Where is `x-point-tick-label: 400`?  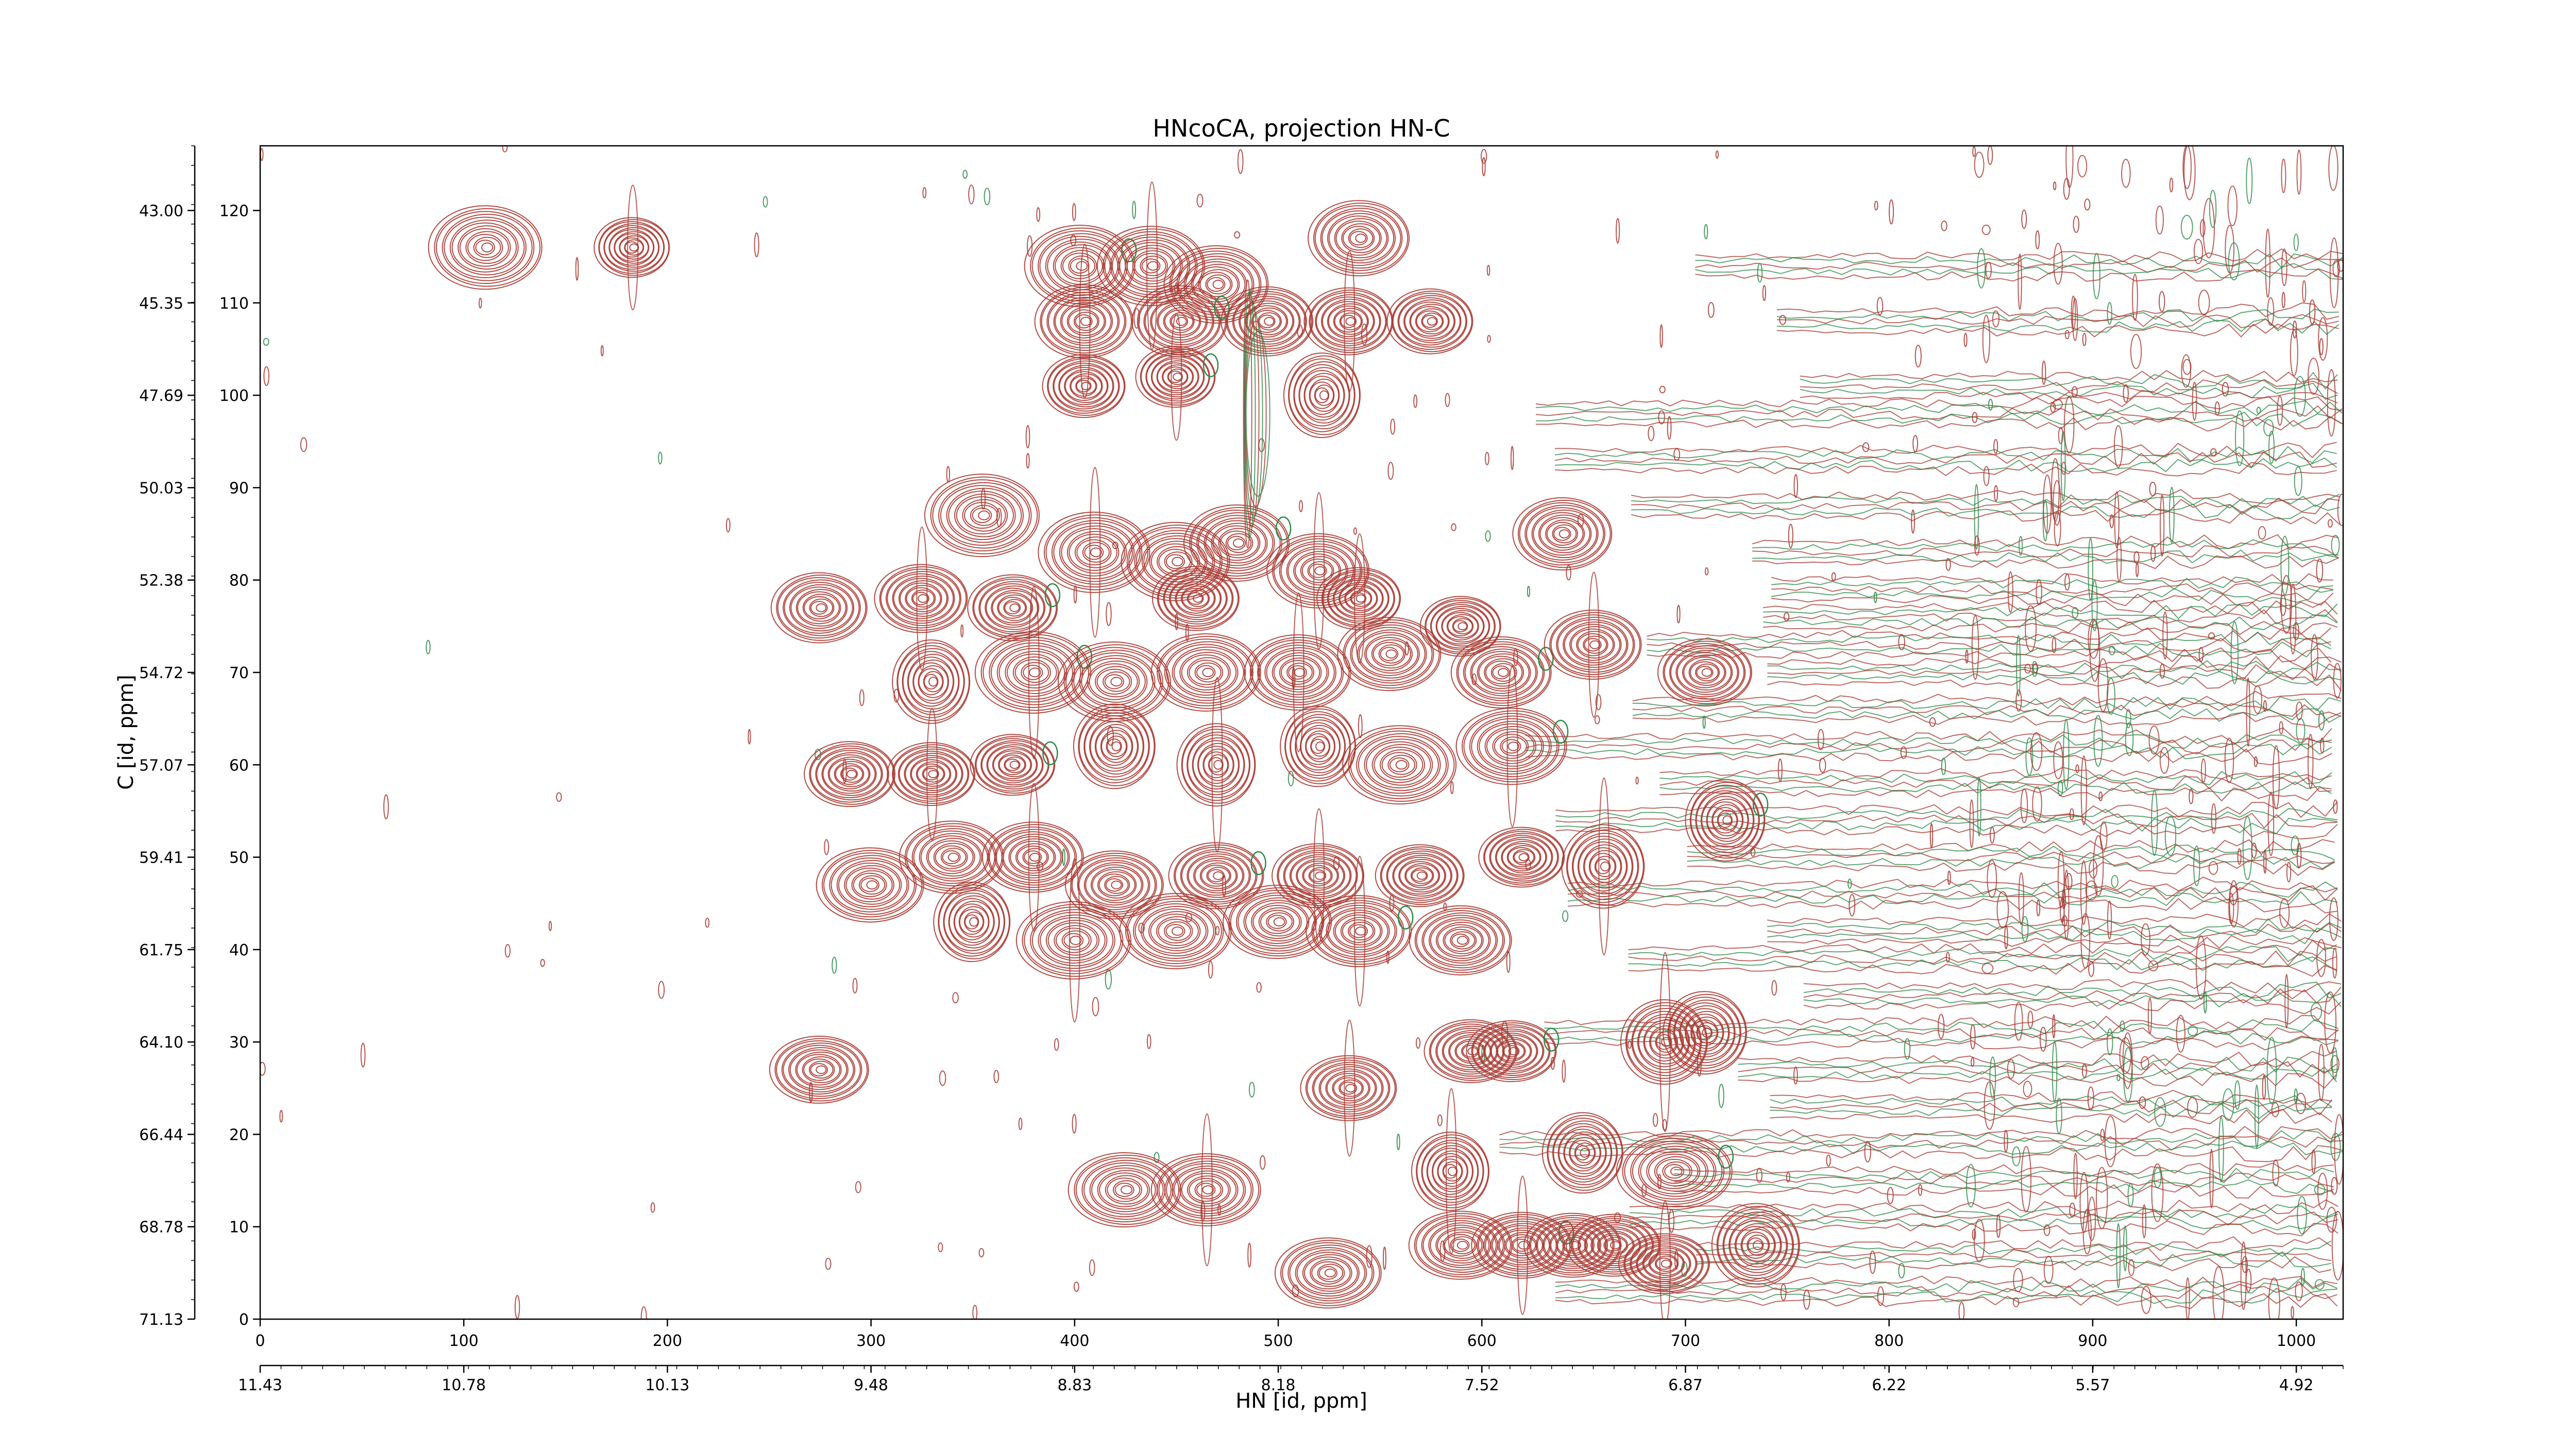
x-point-tick-label: 400 is located at coordinates (1074, 1341).